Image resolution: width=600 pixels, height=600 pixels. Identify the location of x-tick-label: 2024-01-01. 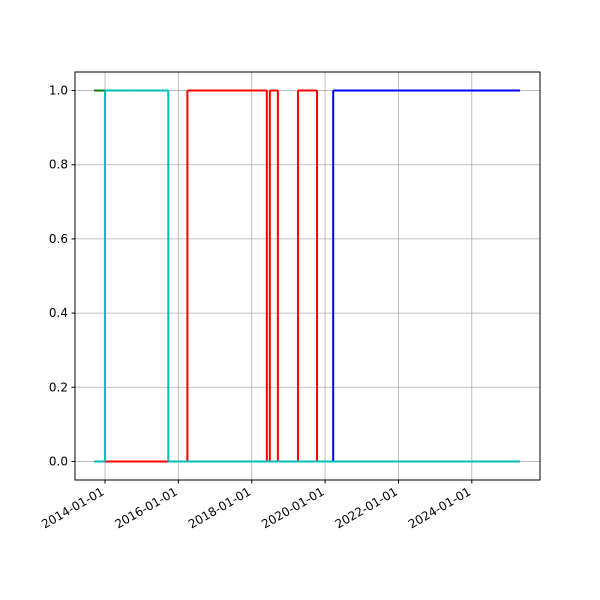
(439, 507).